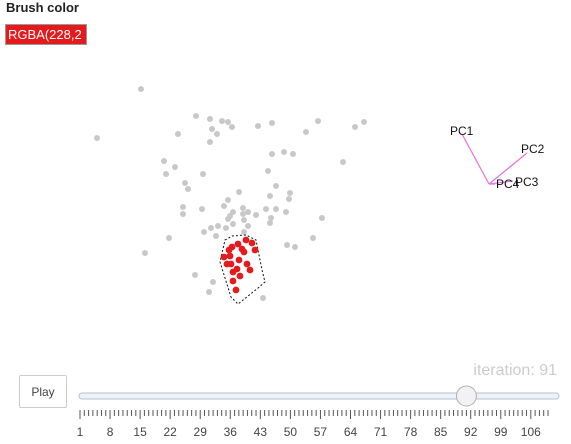  What do you see at coordinates (475, 159) in the screenshot?
I see `axis-pc1-line` at bounding box center [475, 159].